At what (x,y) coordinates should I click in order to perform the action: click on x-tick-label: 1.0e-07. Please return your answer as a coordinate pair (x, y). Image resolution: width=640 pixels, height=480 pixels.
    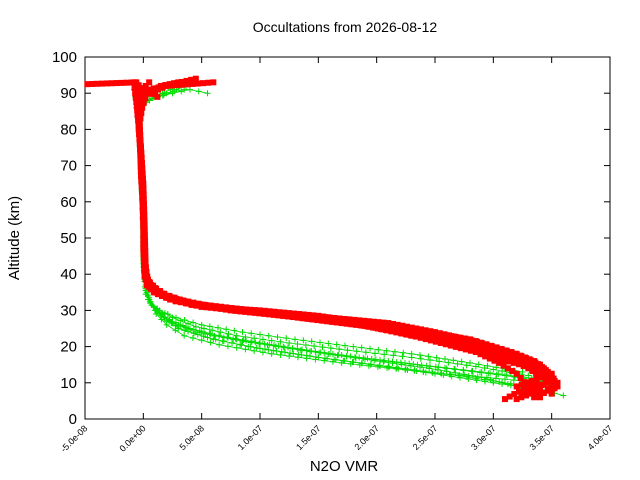
    Looking at the image, I should click on (250, 437).